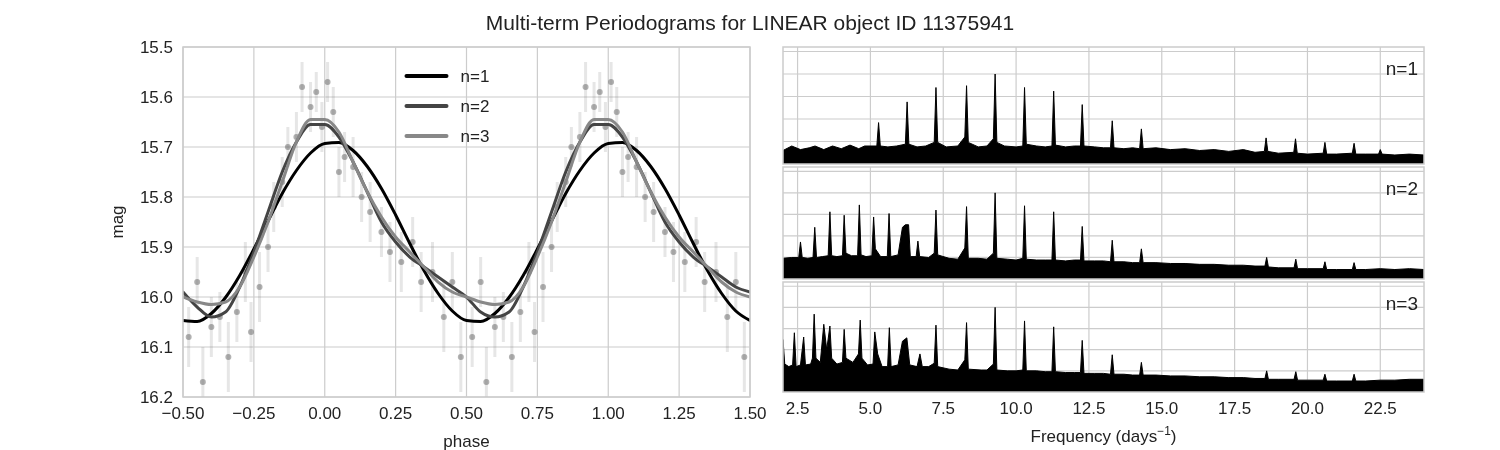 Image resolution: width=1500 pixels, height=450 pixels. What do you see at coordinates (1016, 408) in the screenshot?
I see `x-tick-label: 10.0` at bounding box center [1016, 408].